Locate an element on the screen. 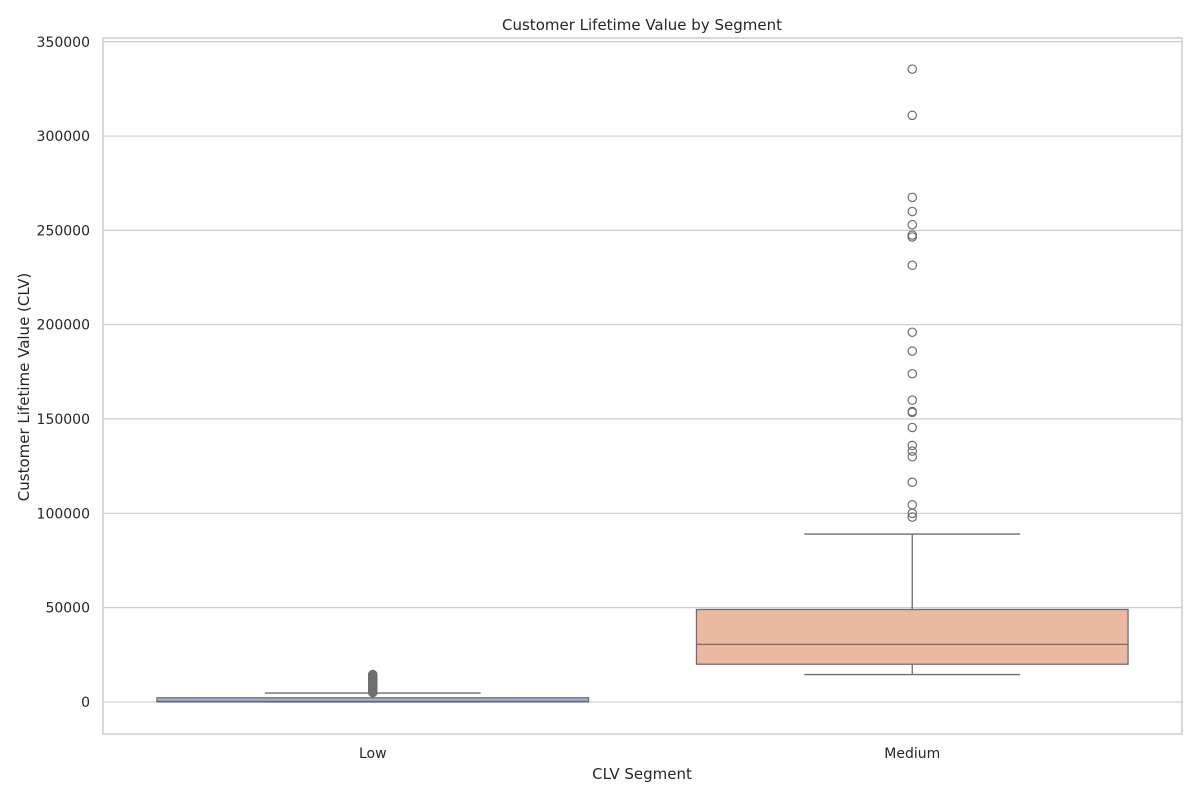  y-tick-label: 300000 is located at coordinates (63, 137).